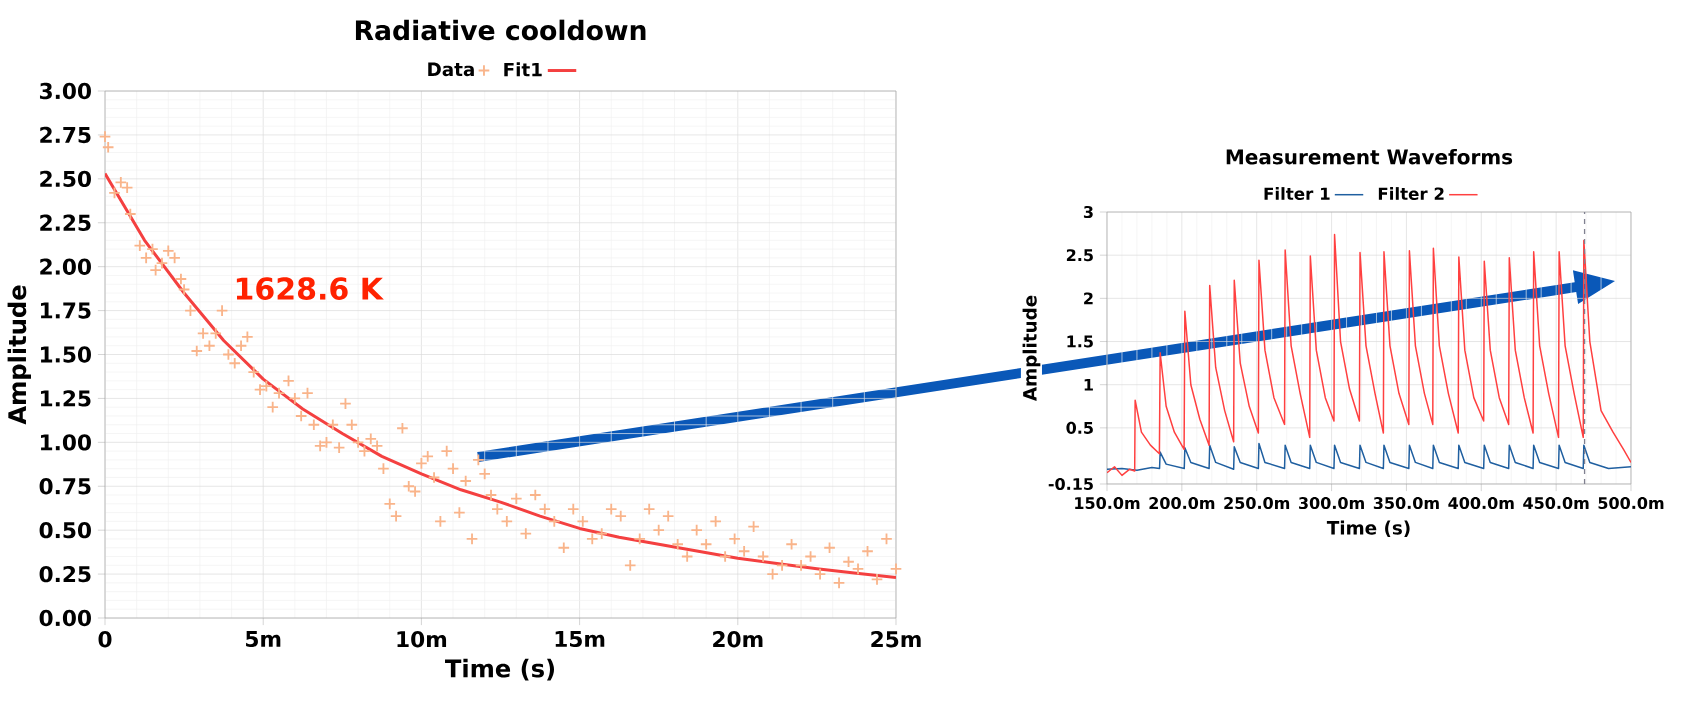 This screenshot has height=704, width=1705. What do you see at coordinates (65, 530) in the screenshot?
I see `y-tick-label: 0.50` at bounding box center [65, 530].